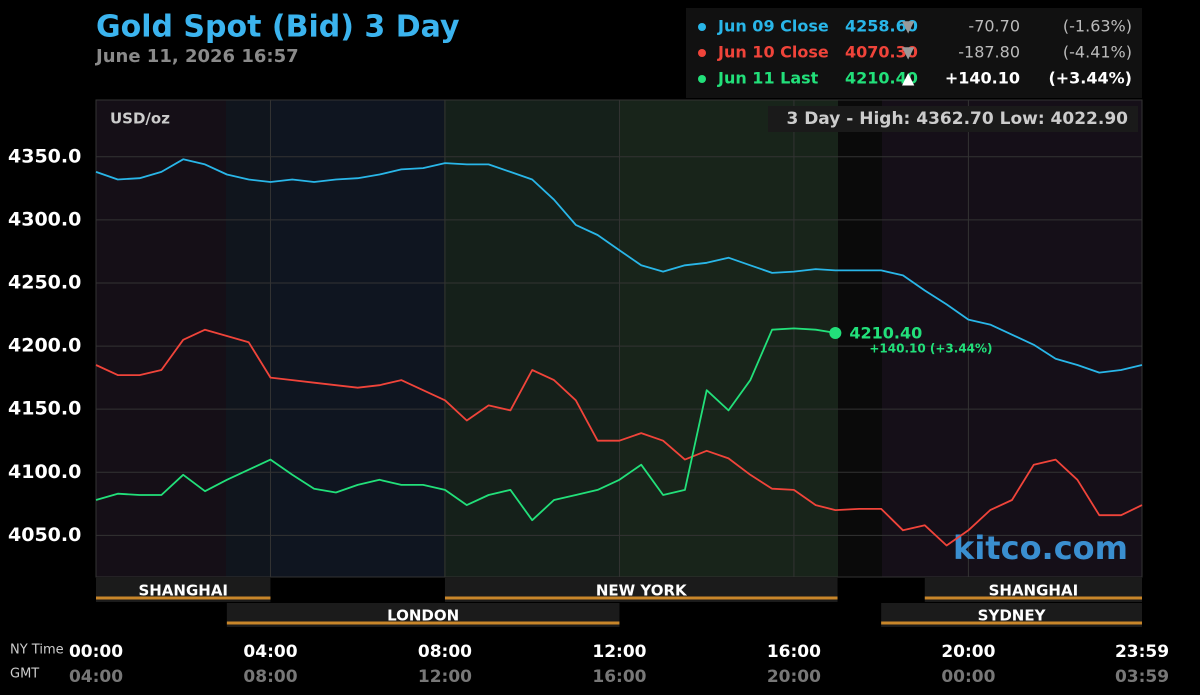 This screenshot has height=695, width=1200. I want to click on legend-arrow: ▲, so click(908, 78).